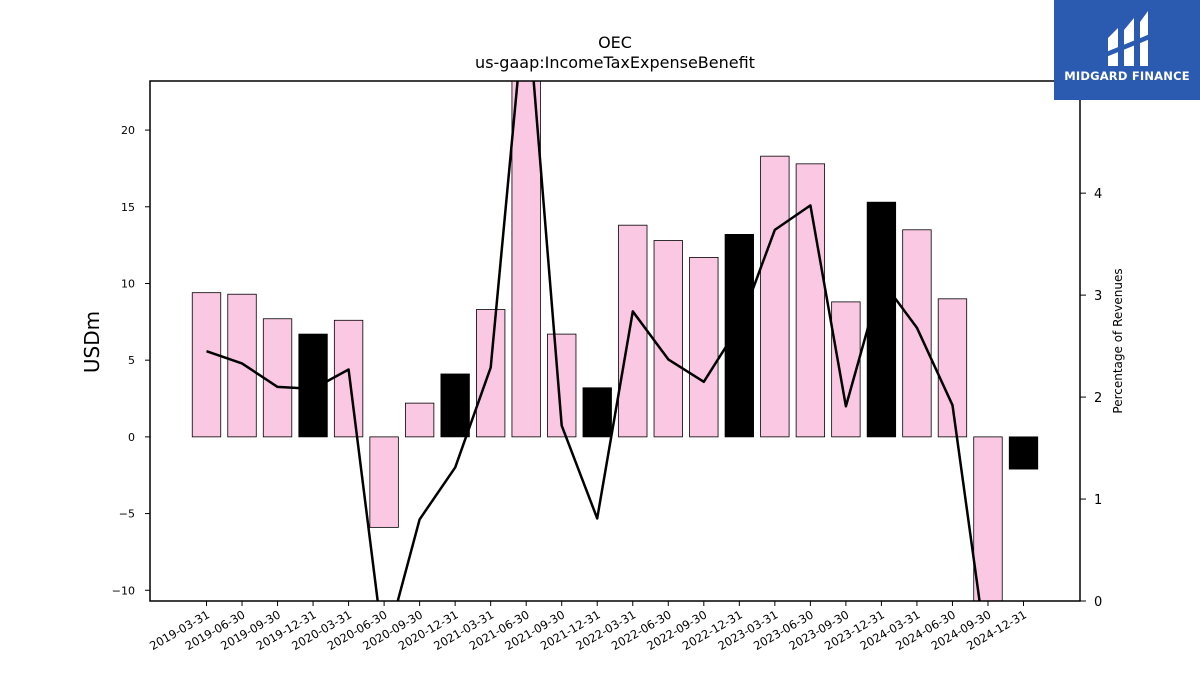  Describe the element at coordinates (128, 283) in the screenshot. I see `y-tick-label: 10` at that location.